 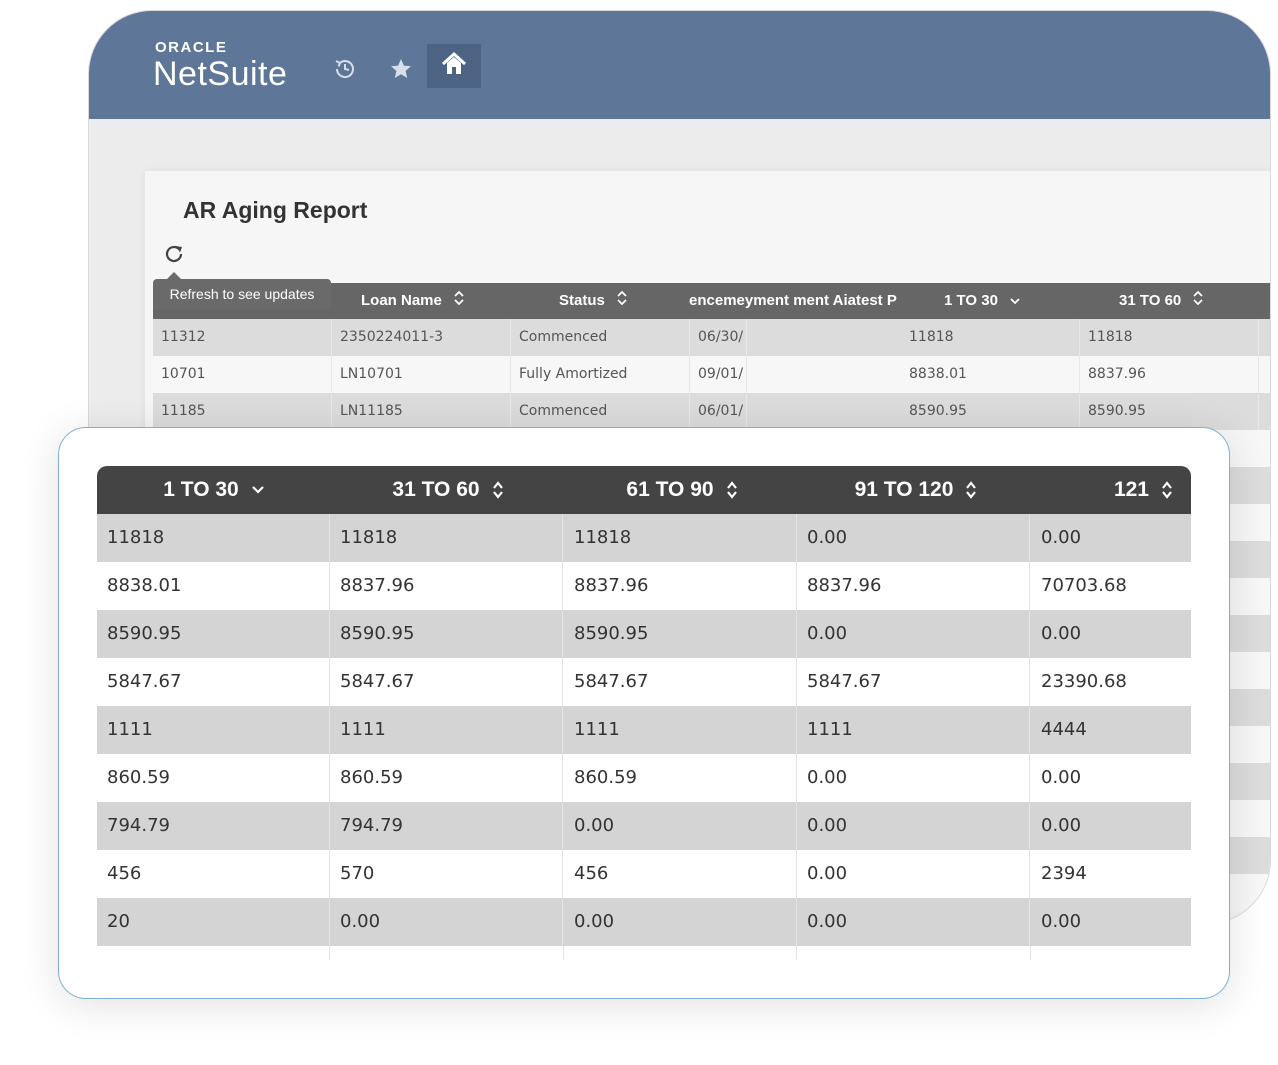 I want to click on top-navigation-bar: ORACLE NetSuite, so click(x=679, y=65).